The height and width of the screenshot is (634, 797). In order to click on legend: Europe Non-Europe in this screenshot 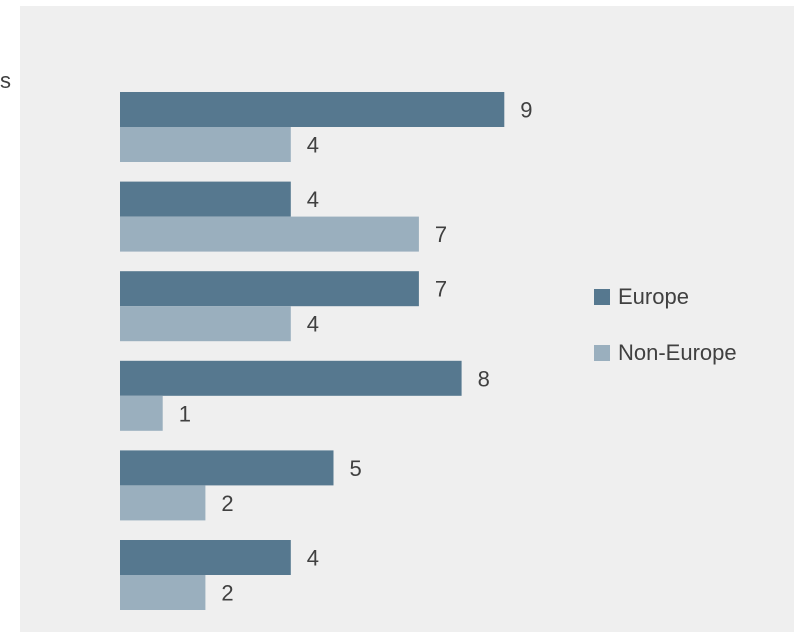, I will do `click(665, 338)`.